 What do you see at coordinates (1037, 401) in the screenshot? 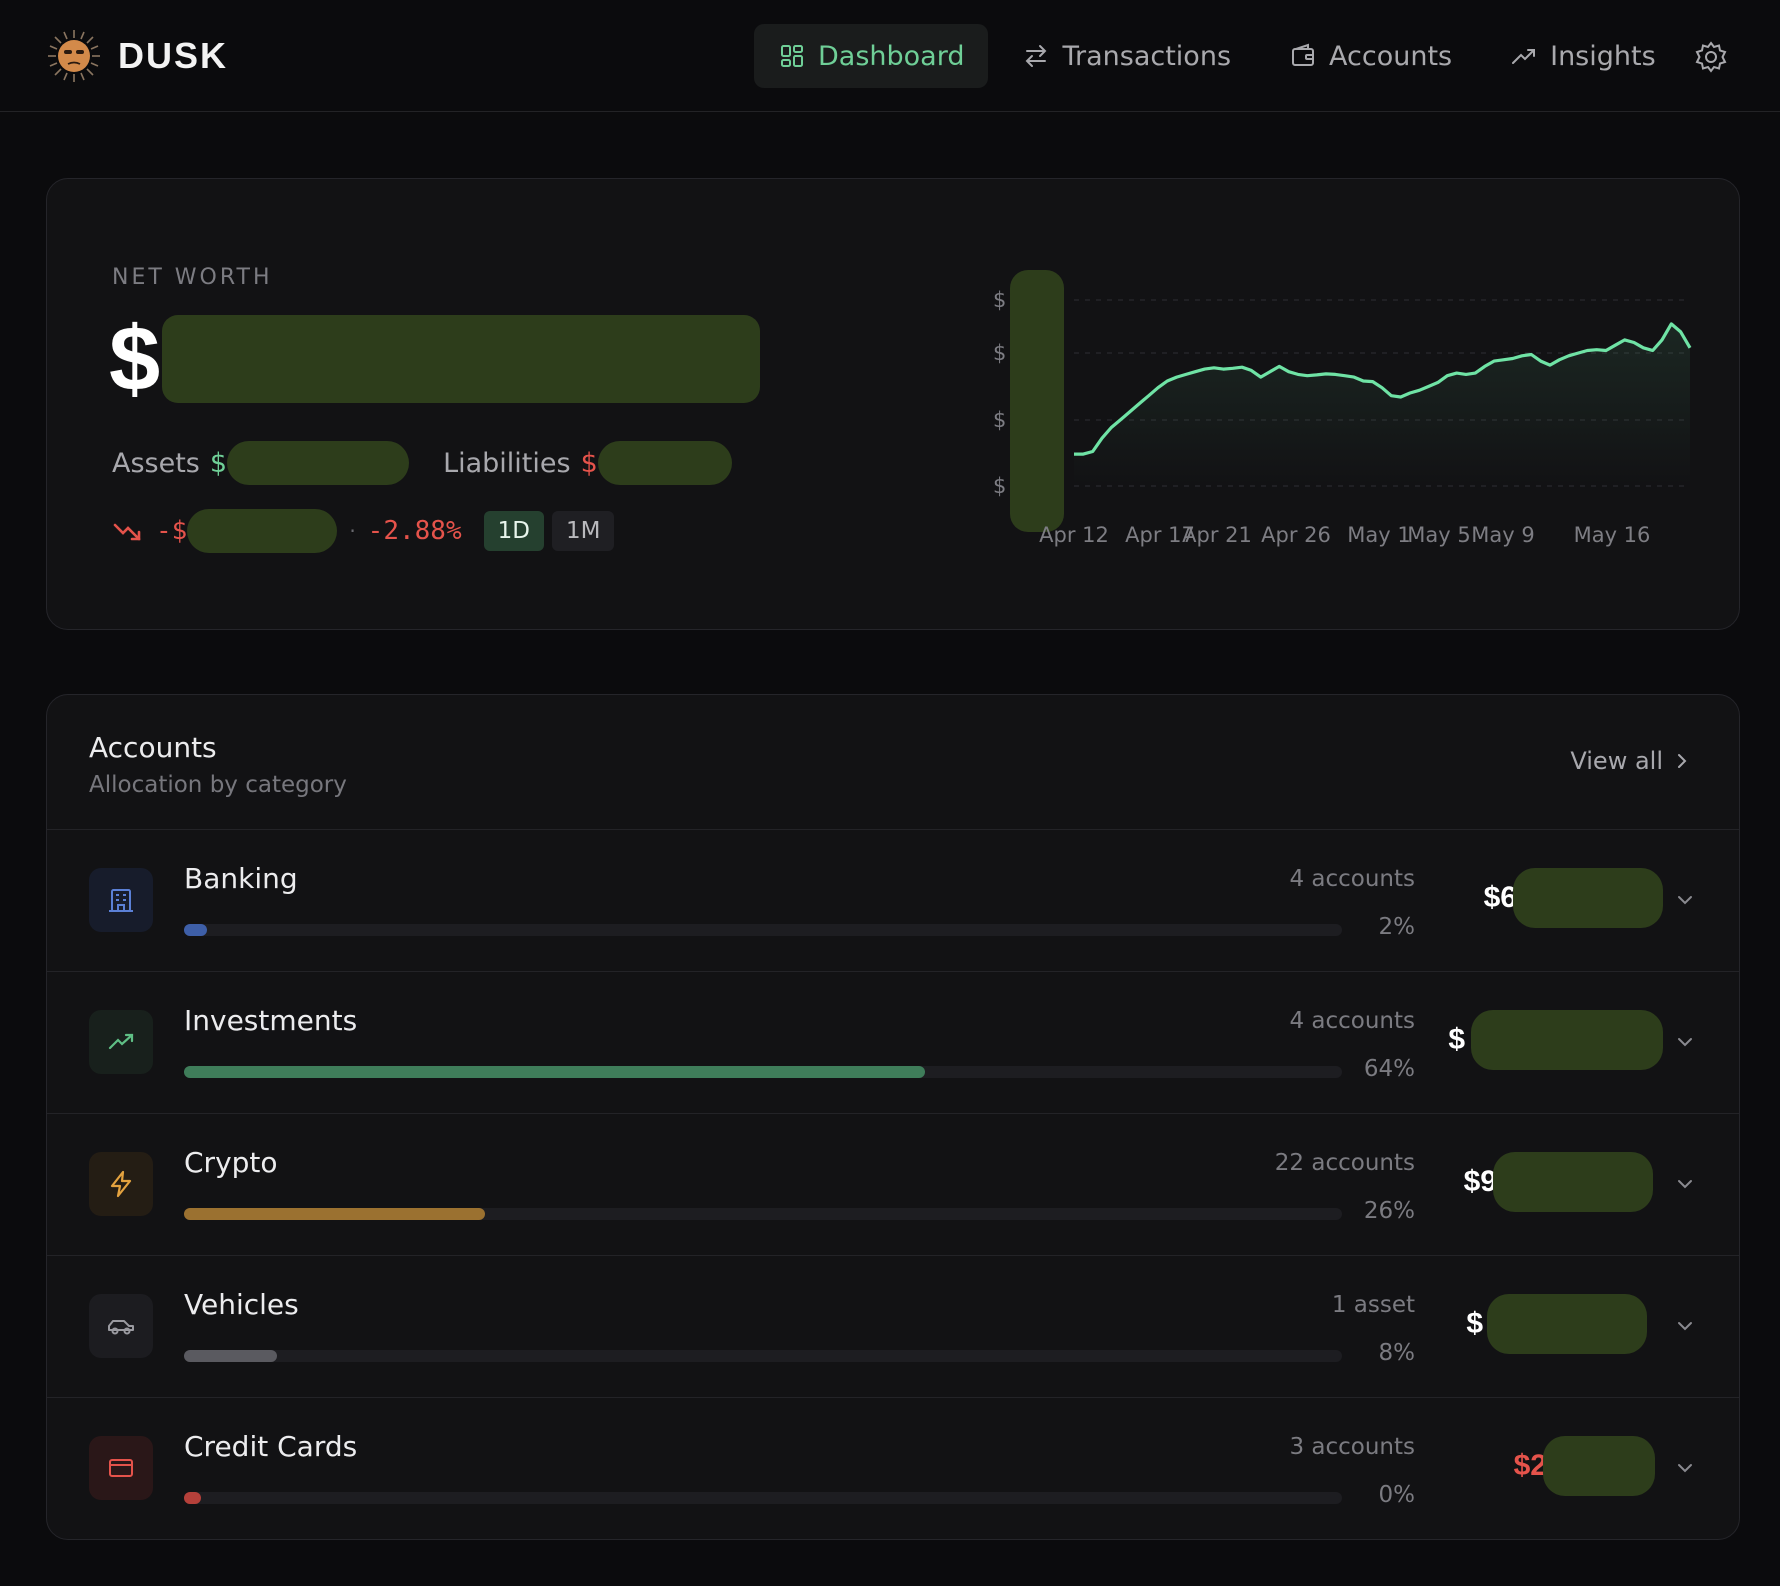
I see `y-axis-redacted` at bounding box center [1037, 401].